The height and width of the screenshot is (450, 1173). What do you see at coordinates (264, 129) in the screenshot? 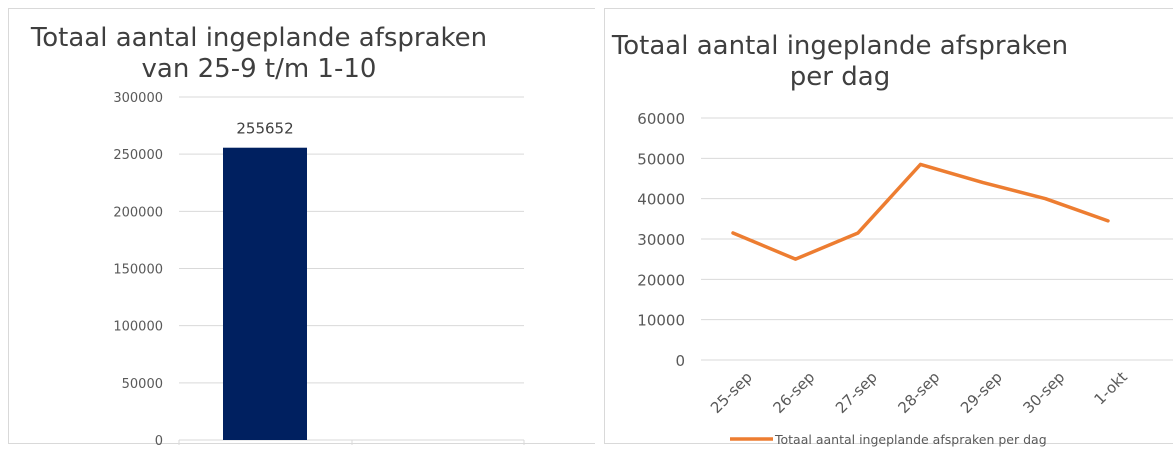
I see `data-label: 255652` at bounding box center [264, 129].